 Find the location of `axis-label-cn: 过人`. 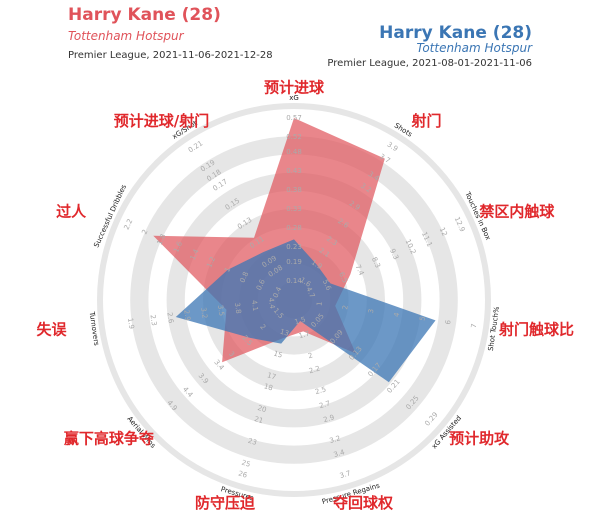

axis-label-cn: 过人 is located at coordinates (71, 211).